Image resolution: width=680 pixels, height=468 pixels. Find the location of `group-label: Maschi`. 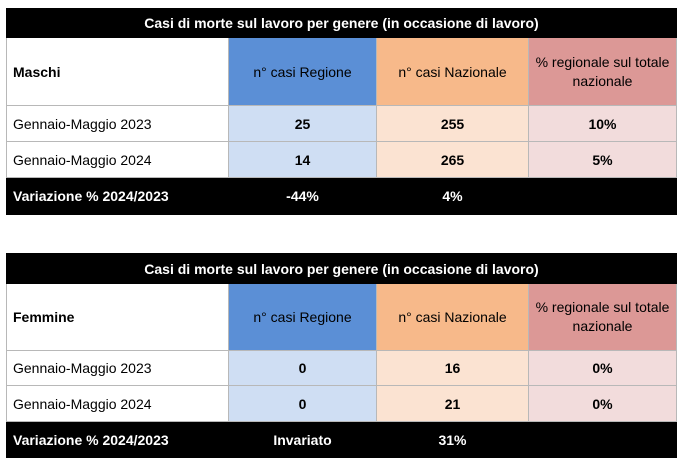

group-label: Maschi is located at coordinates (117, 71).